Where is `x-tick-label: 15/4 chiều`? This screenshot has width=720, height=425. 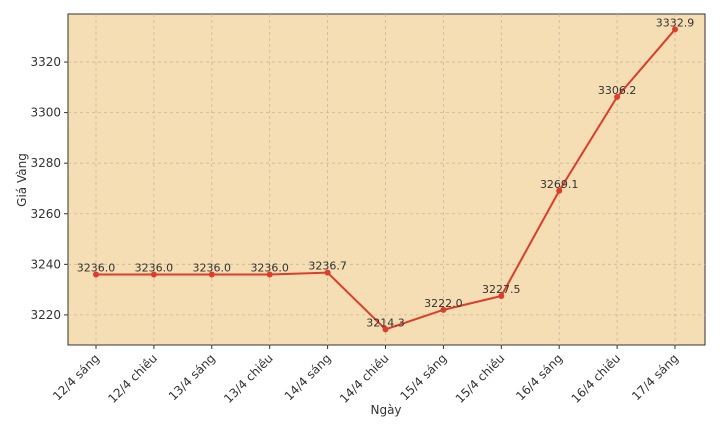
x-tick-label: 15/4 chiều is located at coordinates (480, 378).